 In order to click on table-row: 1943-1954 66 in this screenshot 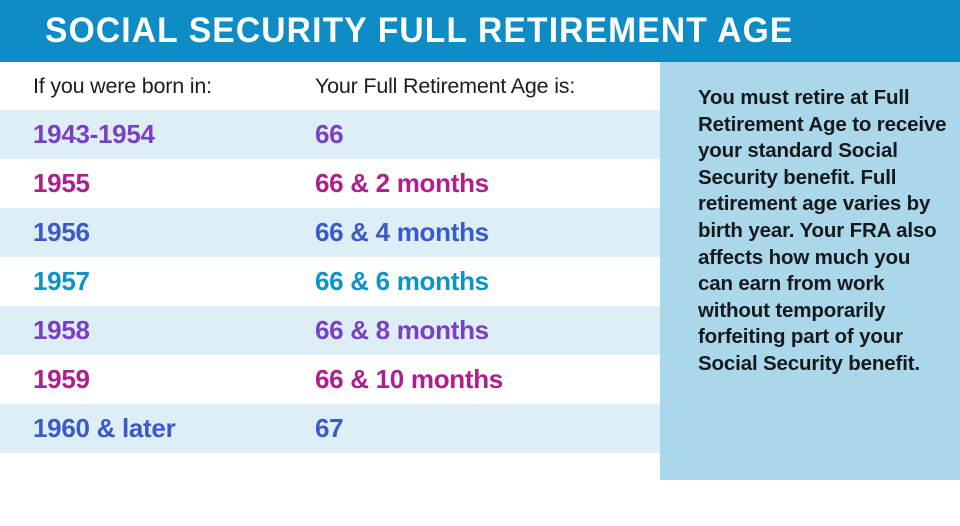, I will do `click(330, 134)`.